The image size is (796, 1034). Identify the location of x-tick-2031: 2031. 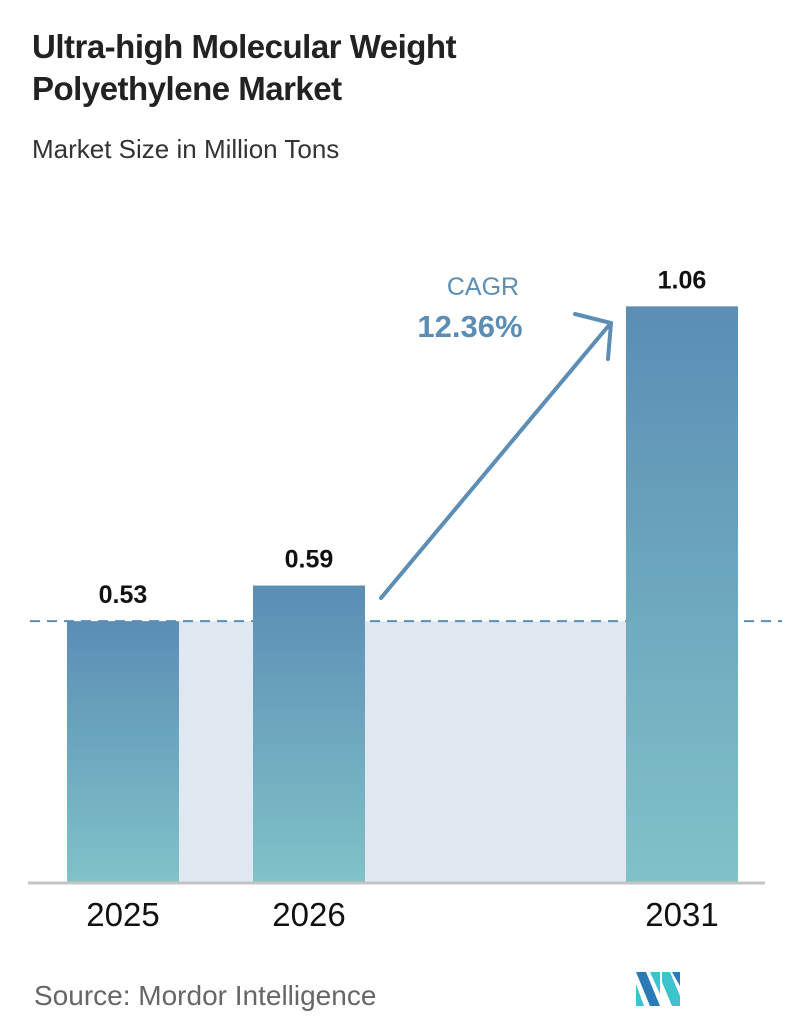
(681, 914).